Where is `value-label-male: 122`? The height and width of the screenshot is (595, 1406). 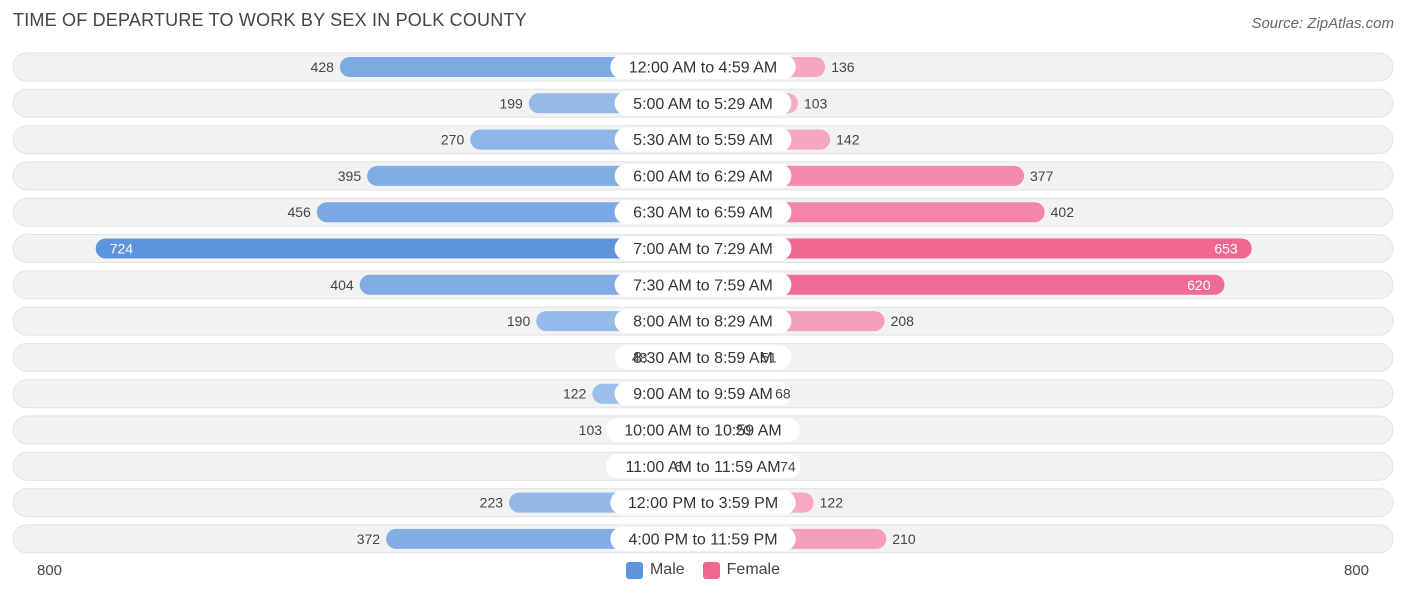 value-label-male: 122 is located at coordinates (575, 394).